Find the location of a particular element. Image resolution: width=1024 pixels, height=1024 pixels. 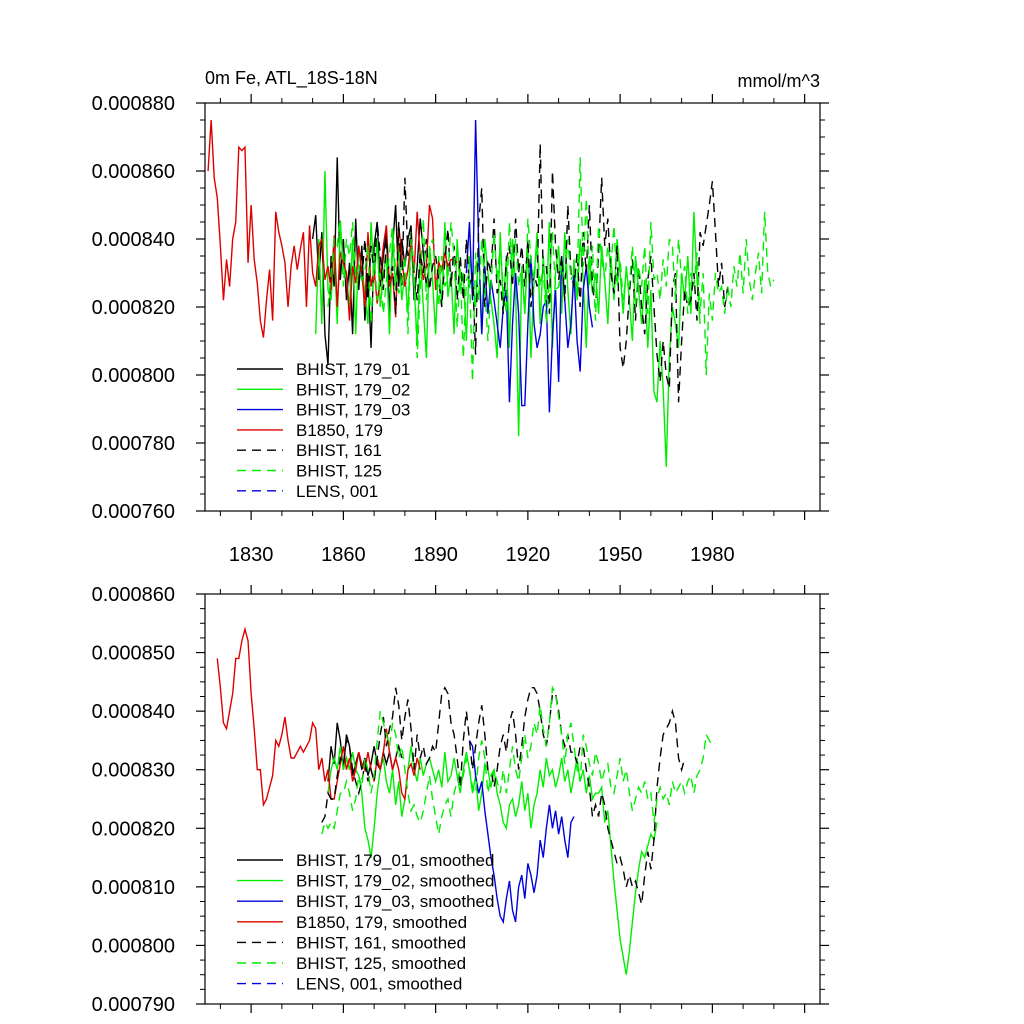

x-tick-label: 1830 is located at coordinates (251, 555).